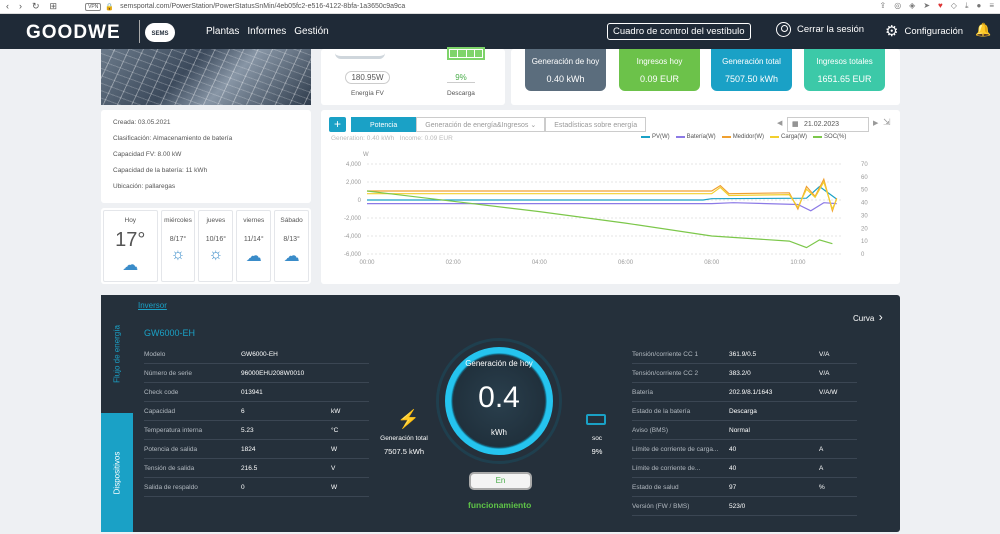  I want to click on table-row: Tensión/corriente CC 2 383.2/0 V/A, so click(744, 373).